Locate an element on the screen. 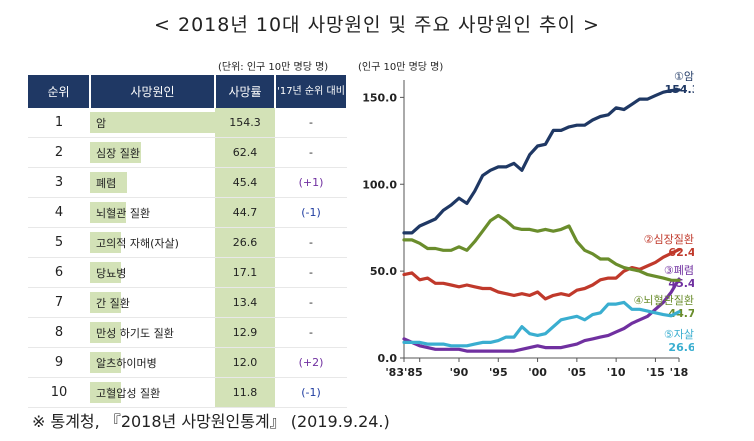 The height and width of the screenshot is (441, 754). cause-label: 심장 질환 is located at coordinates (118, 153).